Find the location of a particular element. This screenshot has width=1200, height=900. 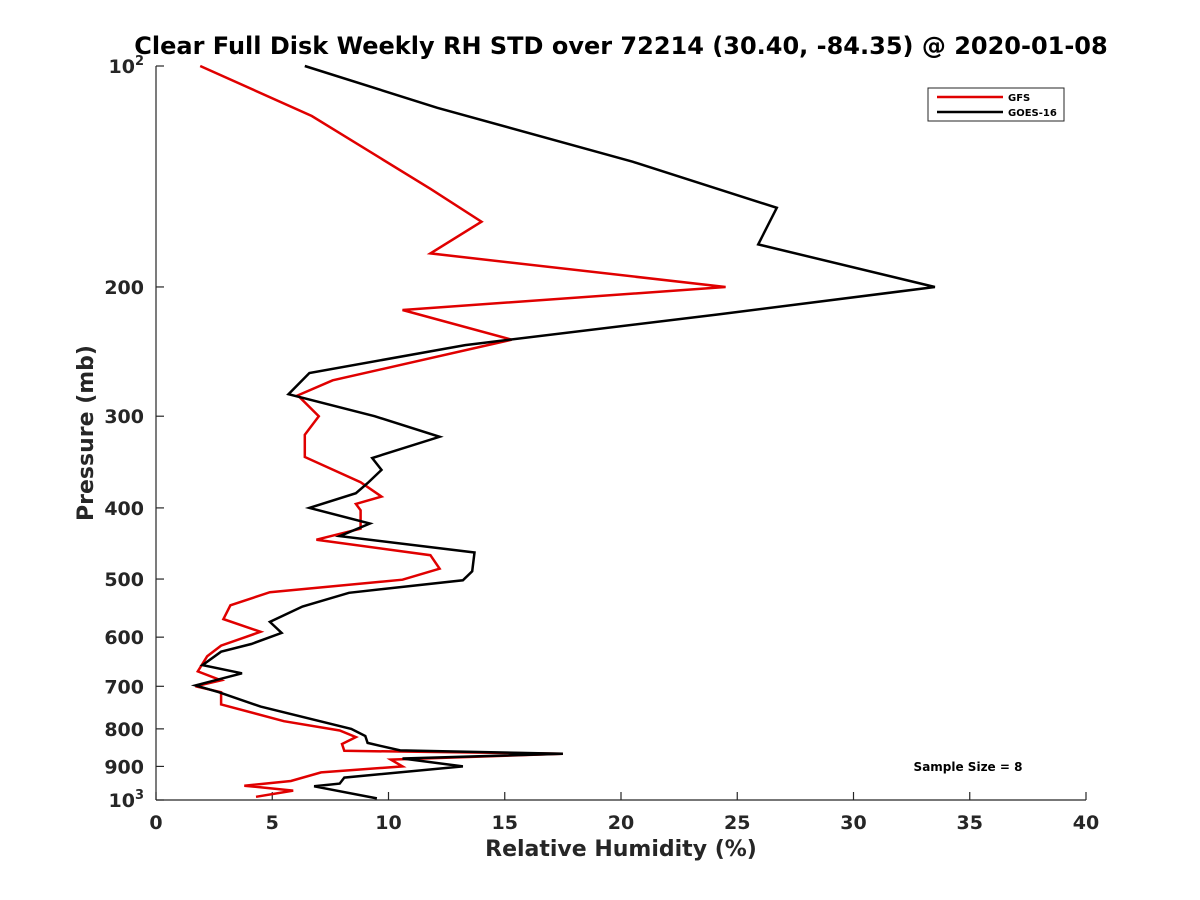

x-tick-label: 20 is located at coordinates (621, 823).